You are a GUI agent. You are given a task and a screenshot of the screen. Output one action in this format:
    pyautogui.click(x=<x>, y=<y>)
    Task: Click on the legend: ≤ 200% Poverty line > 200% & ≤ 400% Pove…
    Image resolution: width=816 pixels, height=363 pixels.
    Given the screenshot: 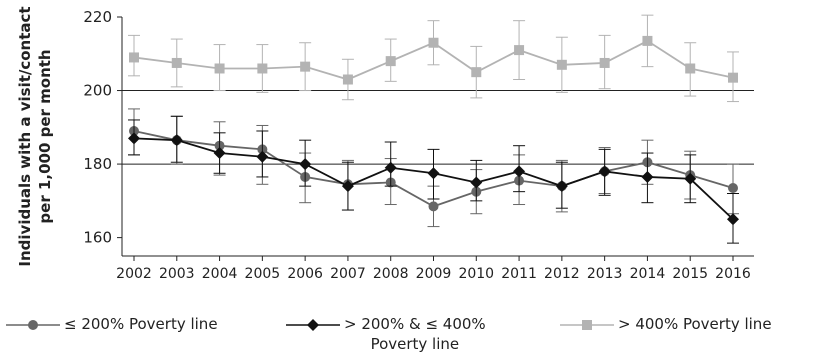 What is the action you would take?
    pyautogui.click(x=408, y=338)
    